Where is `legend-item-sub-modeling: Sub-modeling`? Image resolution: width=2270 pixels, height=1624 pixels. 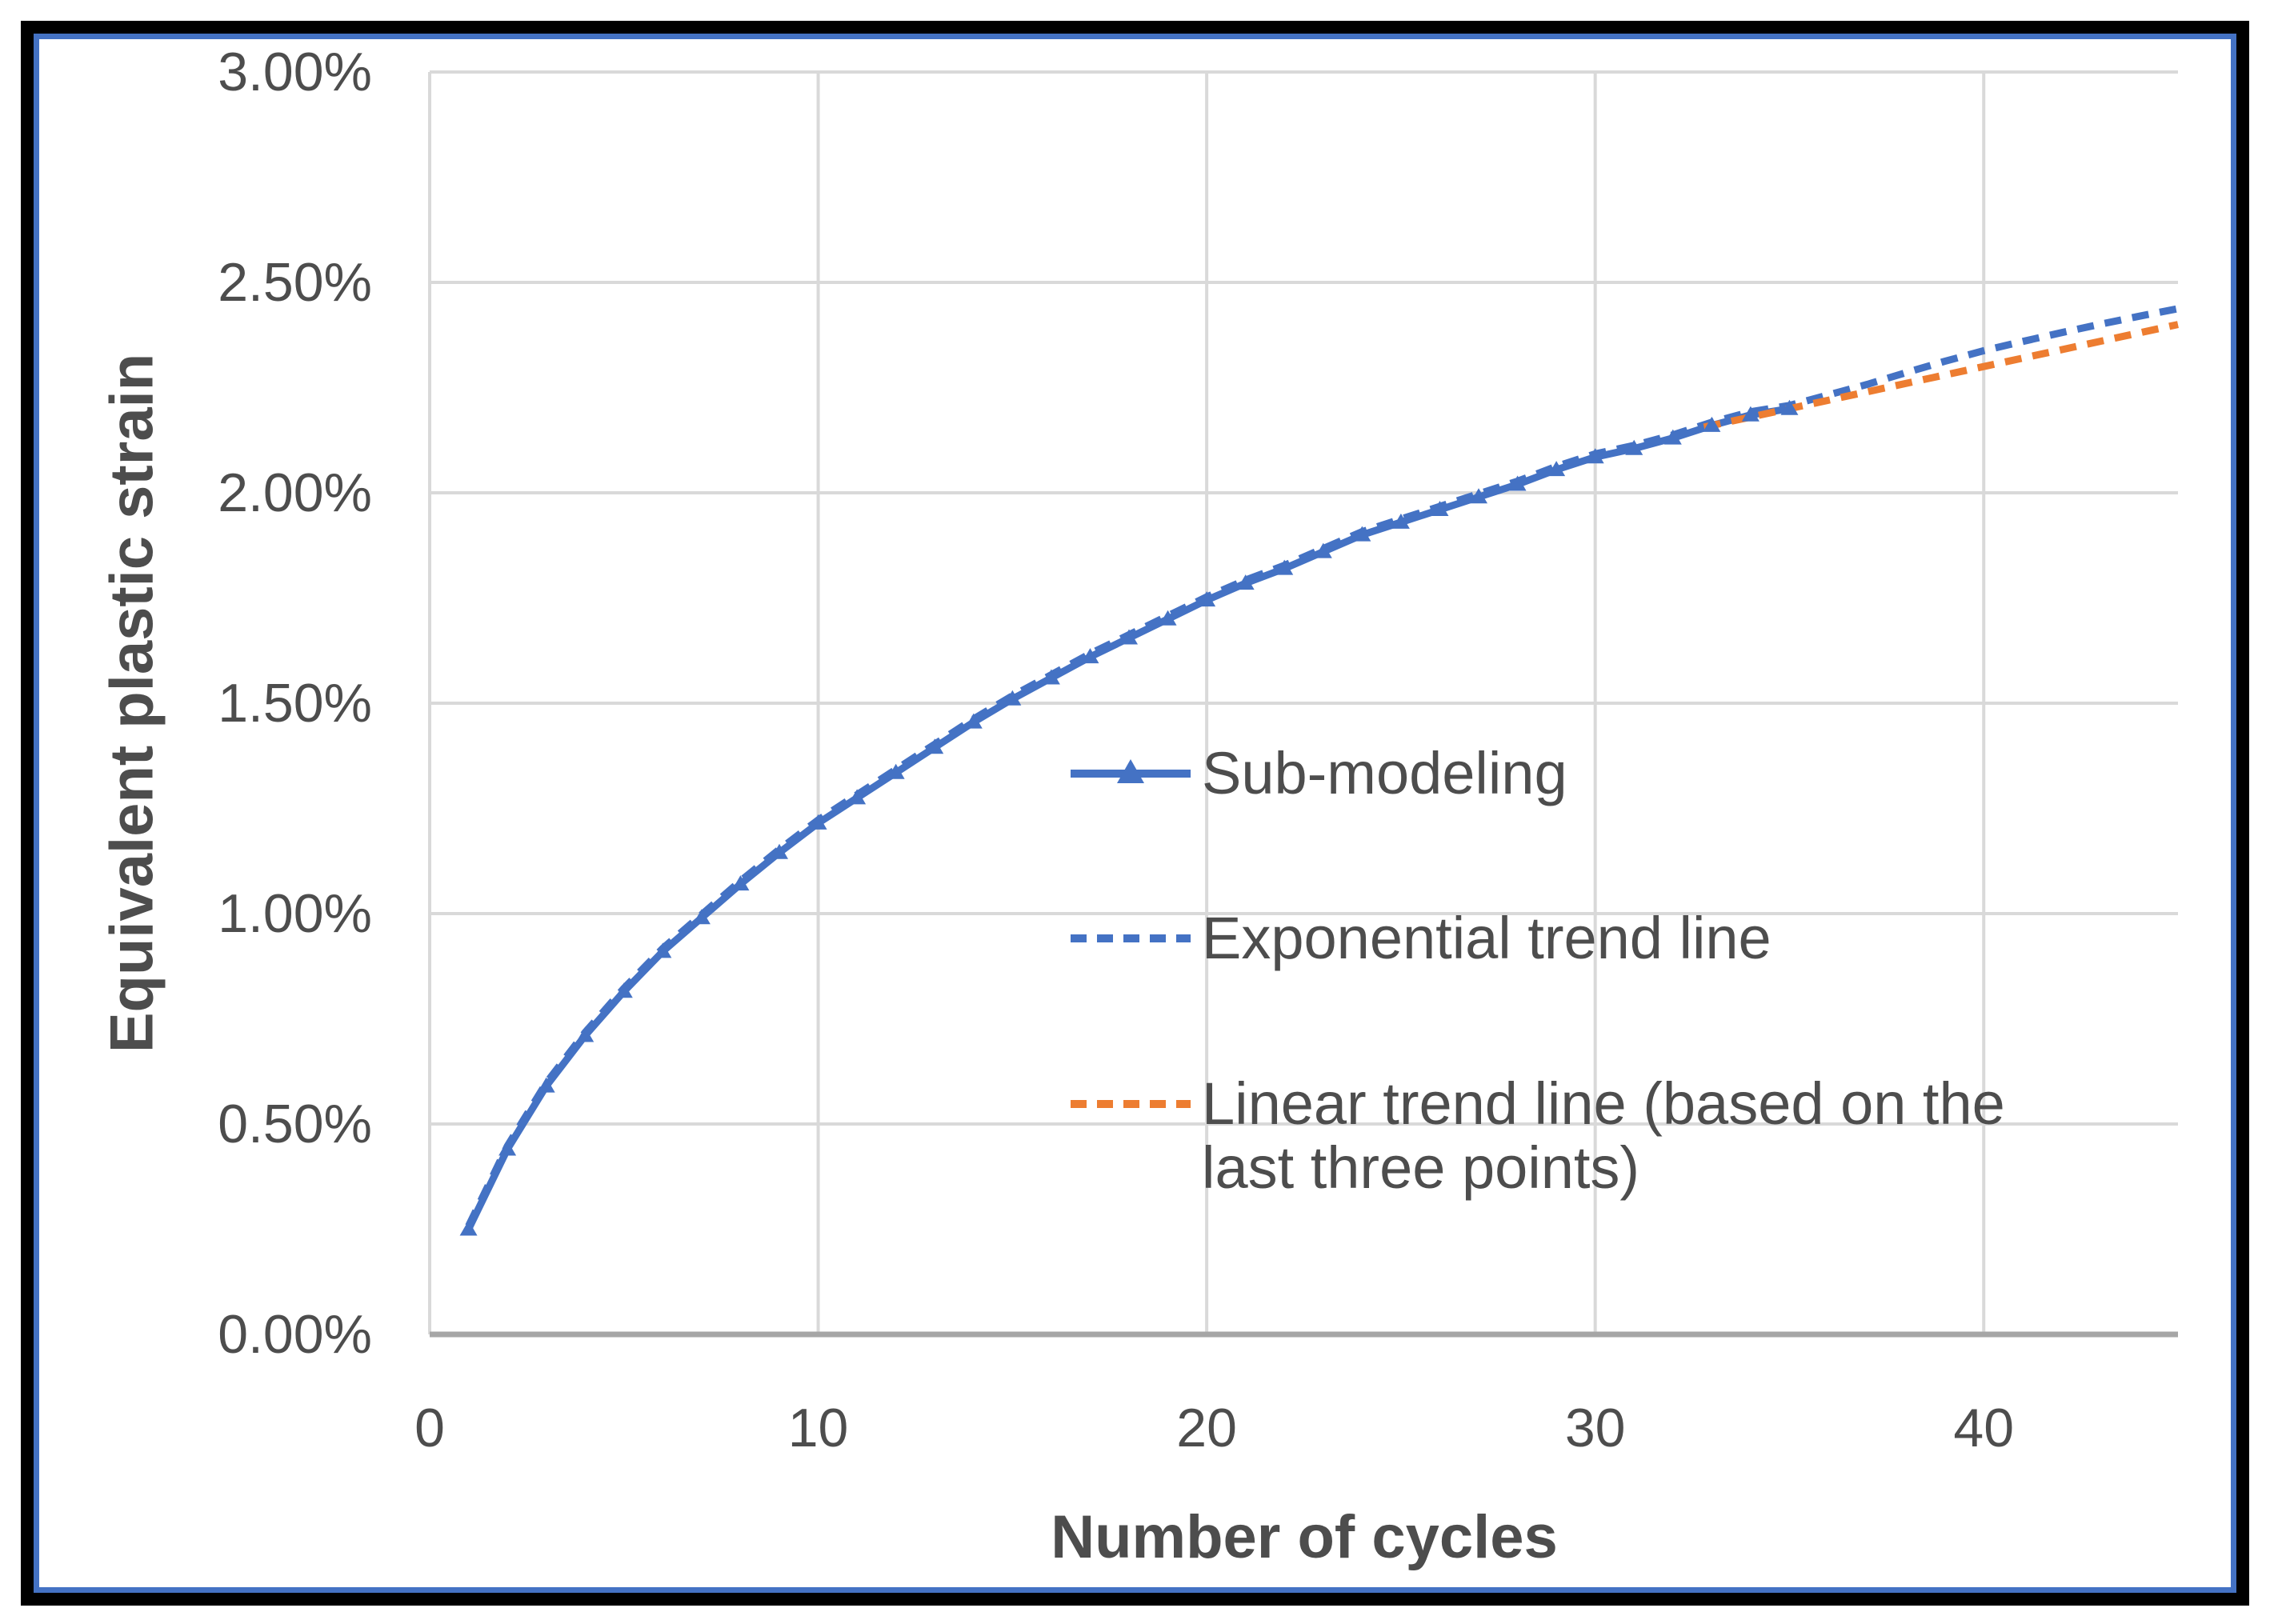 legend-item-sub-modeling: Sub-modeling is located at coordinates (1319, 774).